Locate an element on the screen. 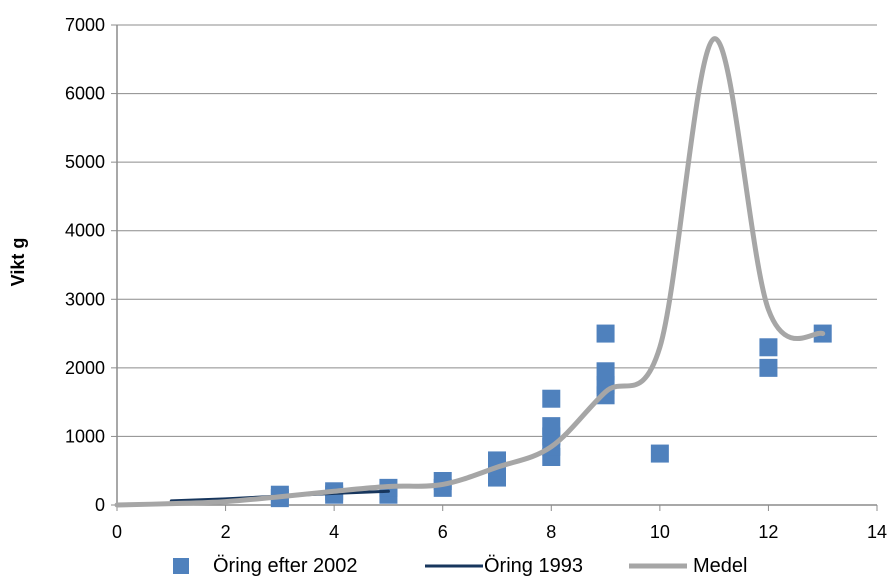  y-tick-label: 5000 is located at coordinates (85, 162).